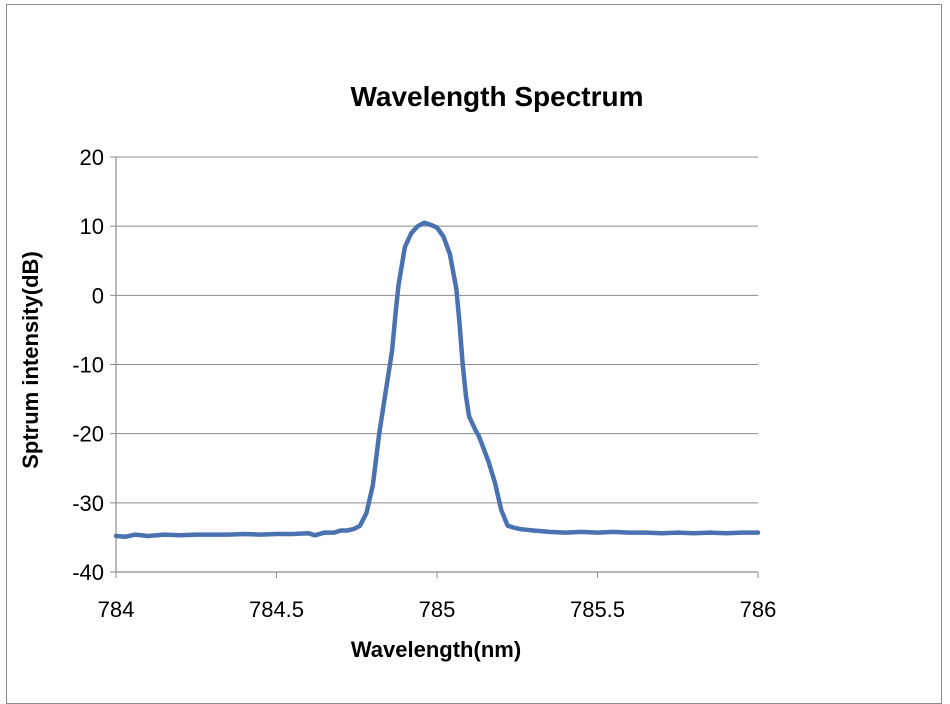 The image size is (950, 704). Describe the element at coordinates (88, 434) in the screenshot. I see `y-tick-label: -20` at that location.